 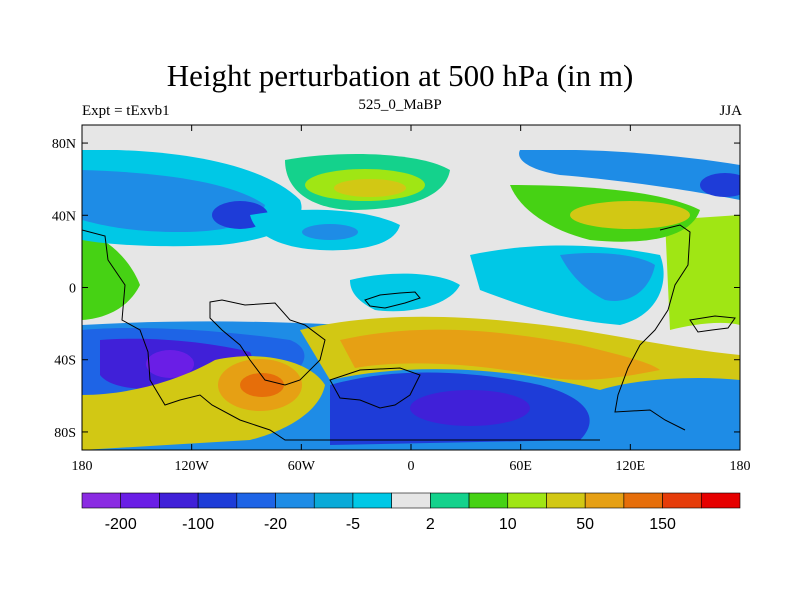 What do you see at coordinates (508, 524) in the screenshot?
I see `colorbar-label: 10` at bounding box center [508, 524].